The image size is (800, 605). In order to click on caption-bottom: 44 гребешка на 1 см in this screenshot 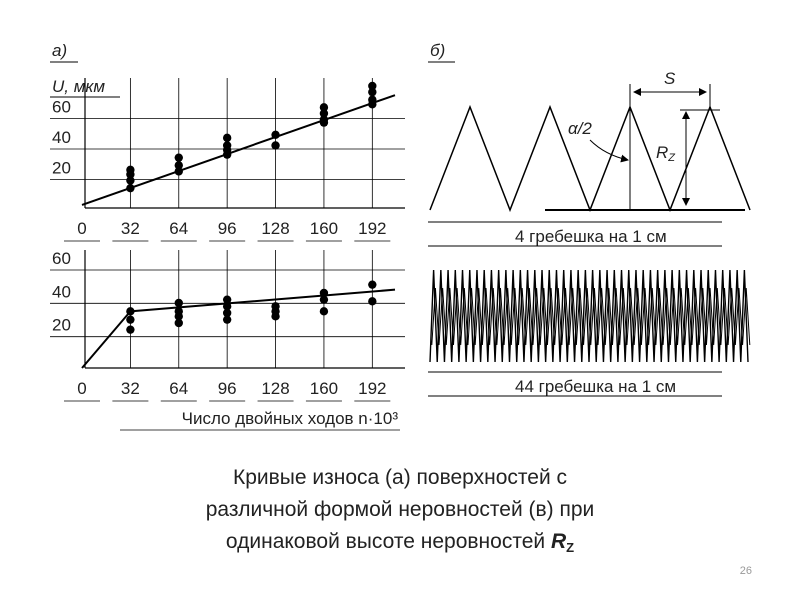, I will do `click(595, 386)`.